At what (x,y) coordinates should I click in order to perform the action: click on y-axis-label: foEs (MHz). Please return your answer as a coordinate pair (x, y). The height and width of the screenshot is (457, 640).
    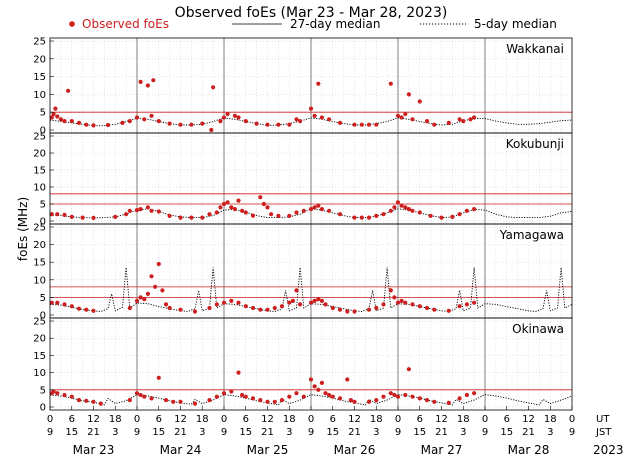
    Looking at the image, I should click on (23, 229).